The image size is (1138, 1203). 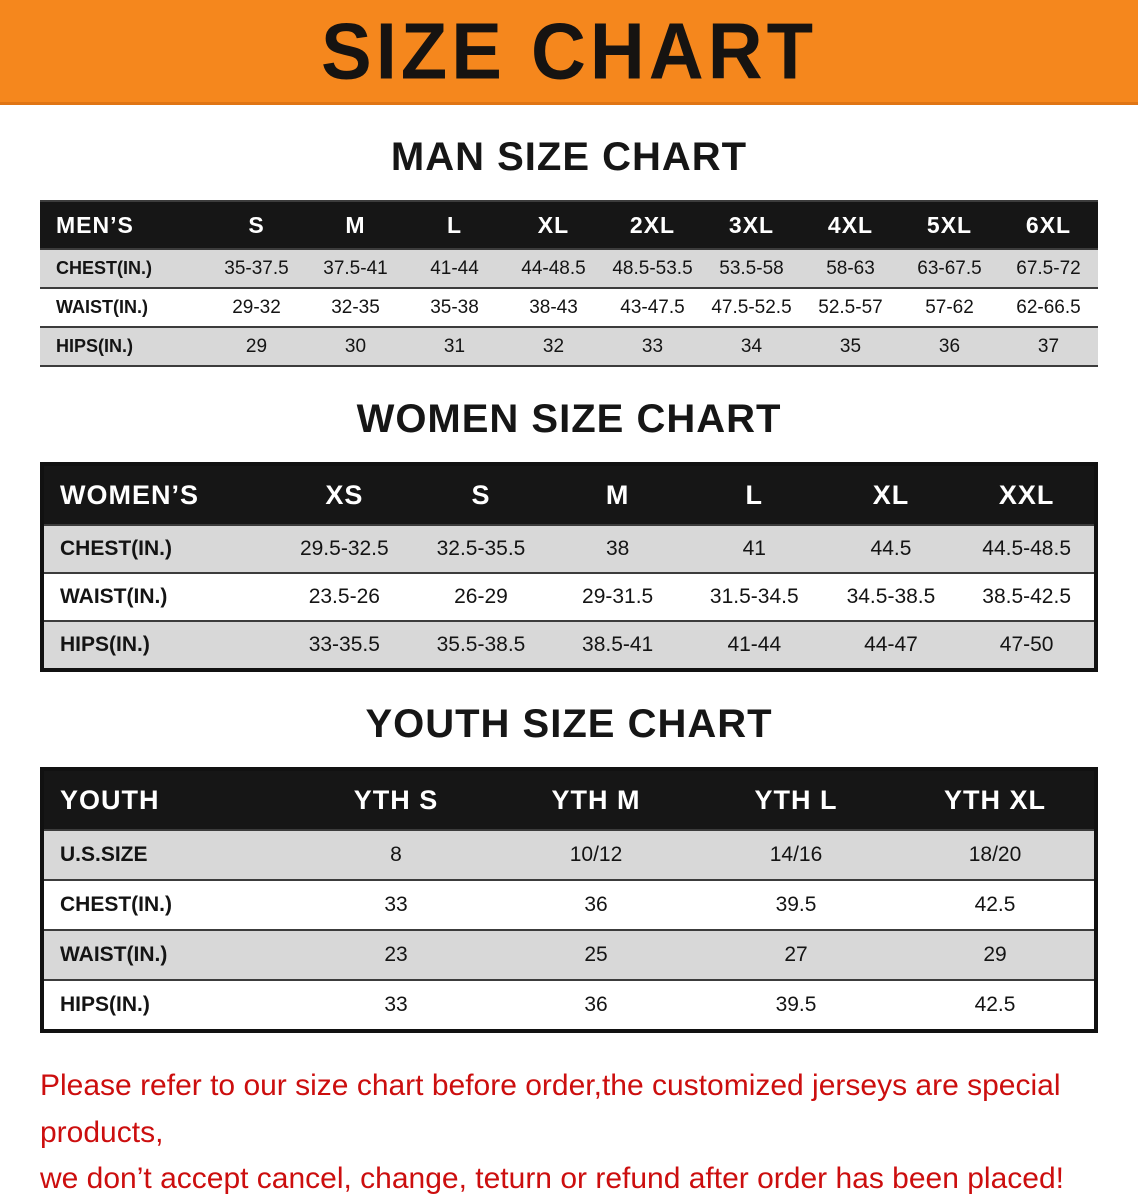 I want to click on column-header: YOUTH, so click(x=169, y=799).